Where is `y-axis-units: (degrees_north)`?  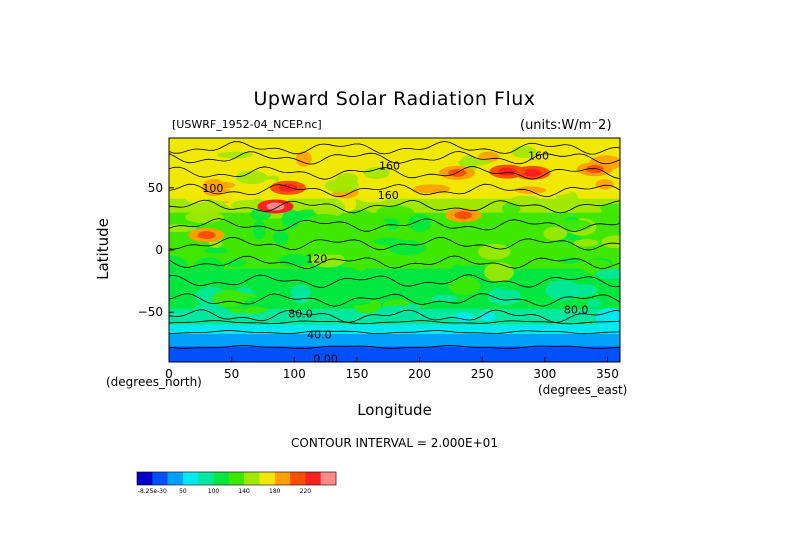 y-axis-units: (degrees_north) is located at coordinates (154, 382).